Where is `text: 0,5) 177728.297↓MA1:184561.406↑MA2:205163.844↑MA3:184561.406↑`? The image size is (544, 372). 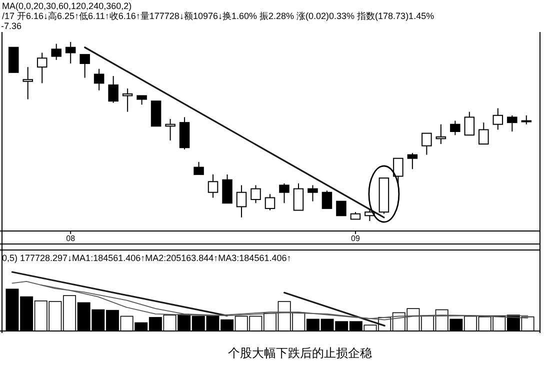
text: 0,5) 177728.297↓MA1:184561.406↑MA2:205163.844↑MA3:184561.406↑ is located at coordinates (147, 258).